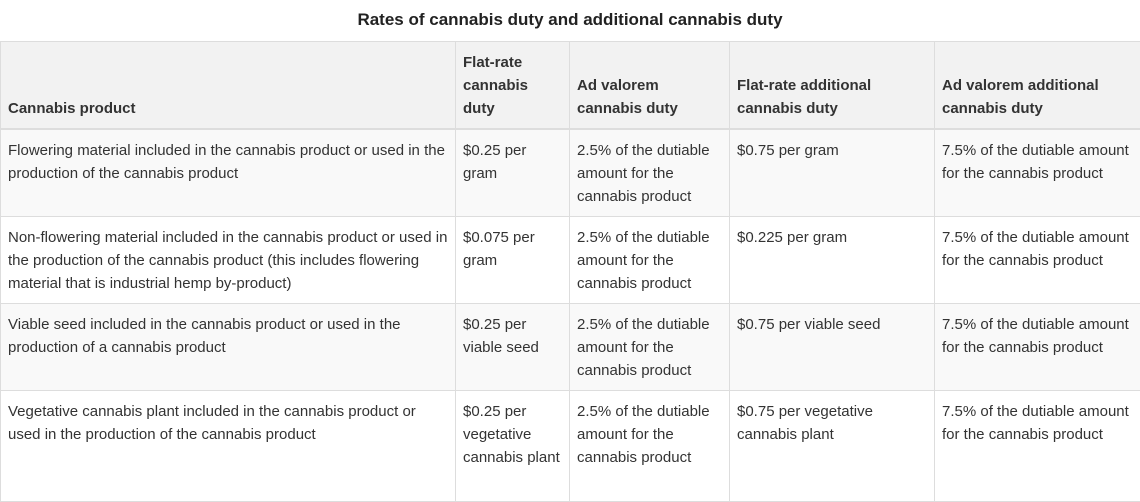 This screenshot has width=1140, height=502. I want to click on header-ad-valorem-additional-duty: Ad valorem additional cannabis duty, so click(1037, 86).